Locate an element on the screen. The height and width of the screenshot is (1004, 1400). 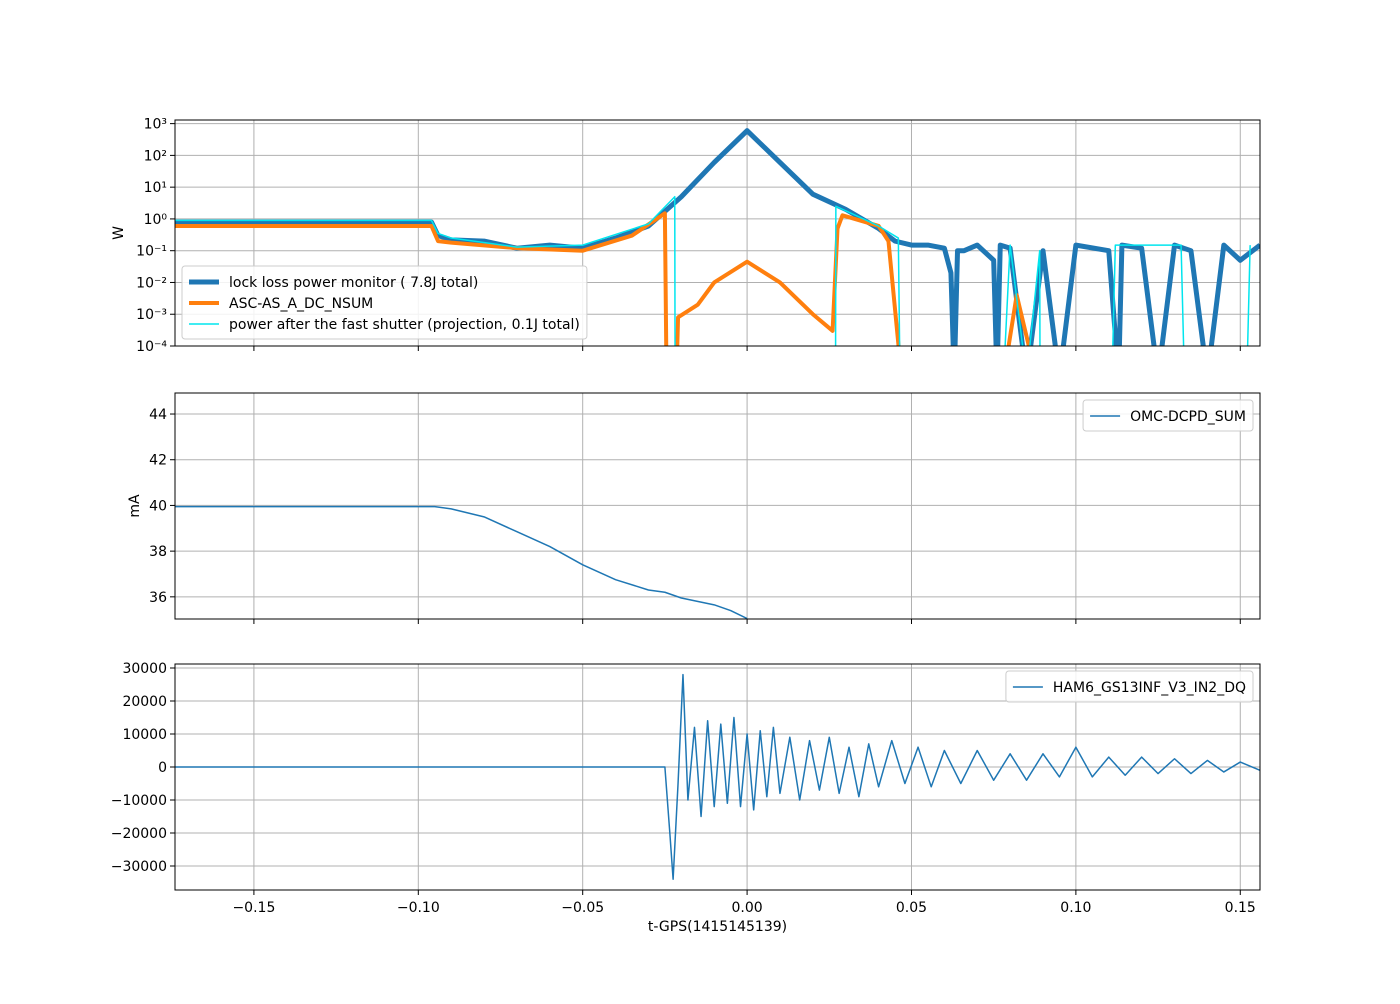
x-tick-label: 0.05 is located at coordinates (911, 908).